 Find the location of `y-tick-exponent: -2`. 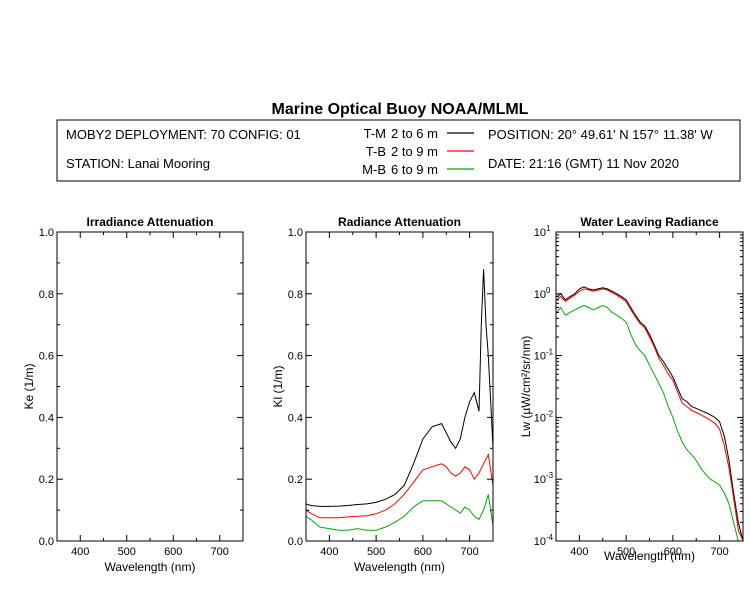

y-tick-exponent: -2 is located at coordinates (550, 413).